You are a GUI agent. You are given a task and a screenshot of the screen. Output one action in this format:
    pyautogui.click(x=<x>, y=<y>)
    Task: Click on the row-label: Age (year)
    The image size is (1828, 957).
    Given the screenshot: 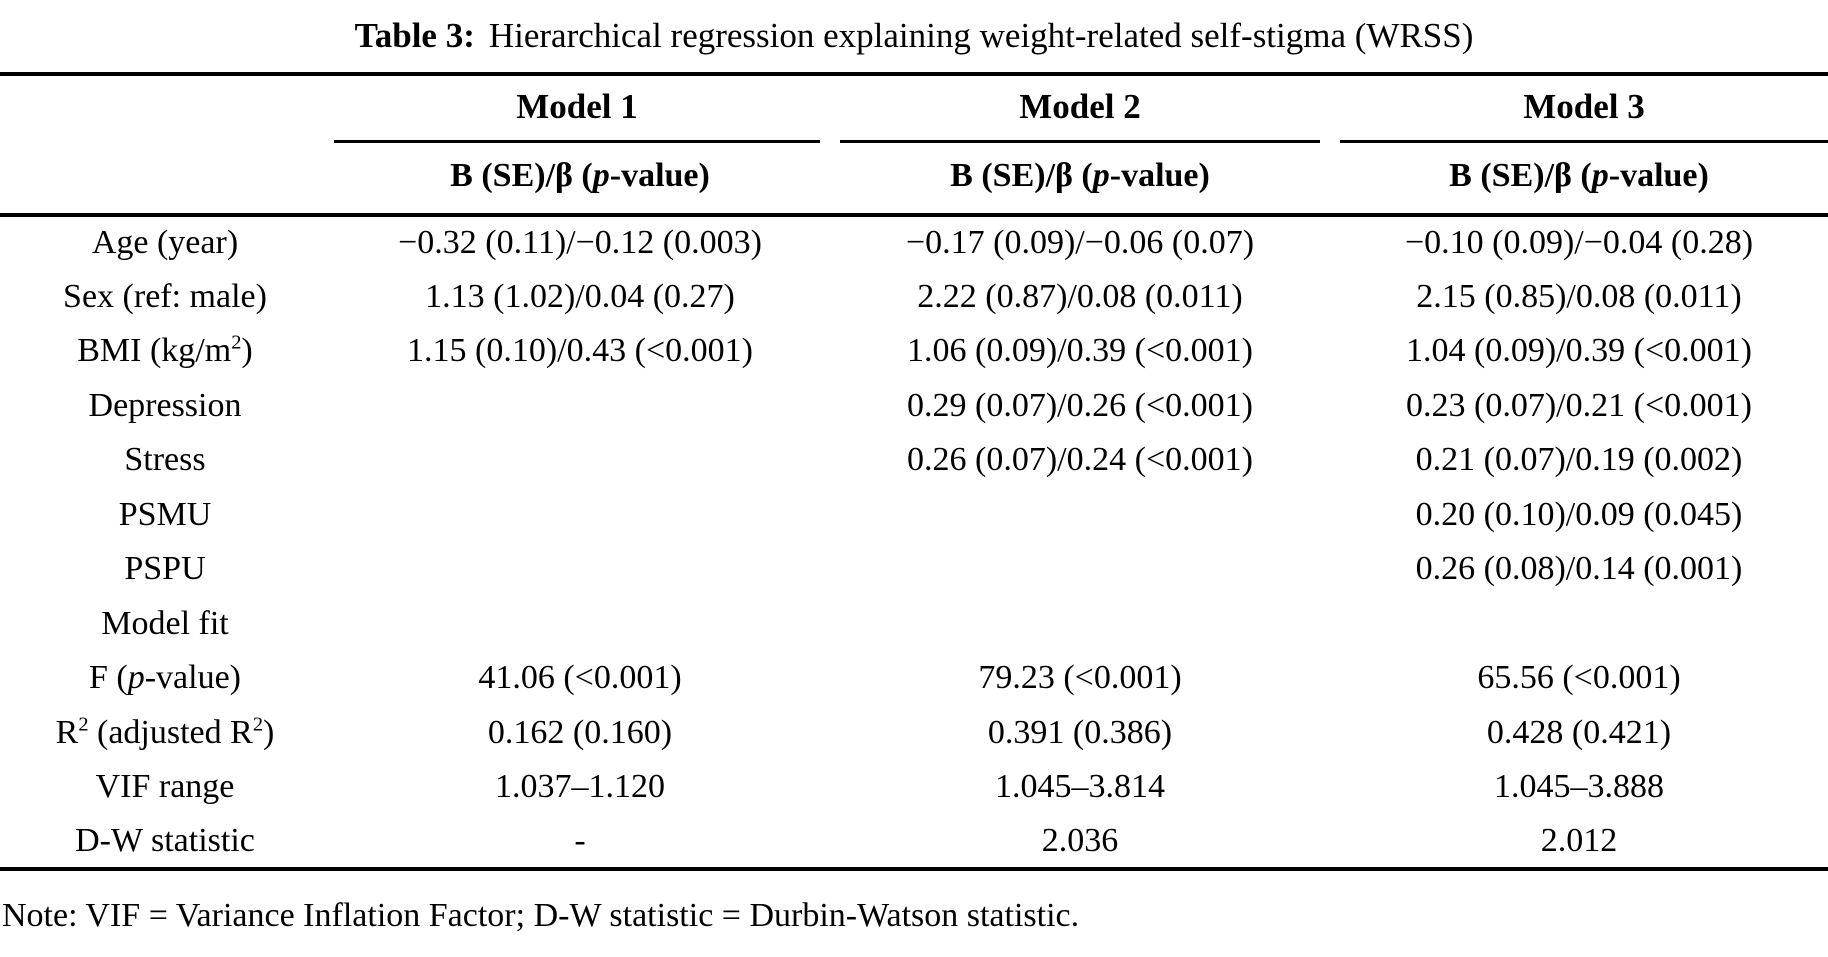 What is the action you would take?
    pyautogui.click(x=165, y=243)
    